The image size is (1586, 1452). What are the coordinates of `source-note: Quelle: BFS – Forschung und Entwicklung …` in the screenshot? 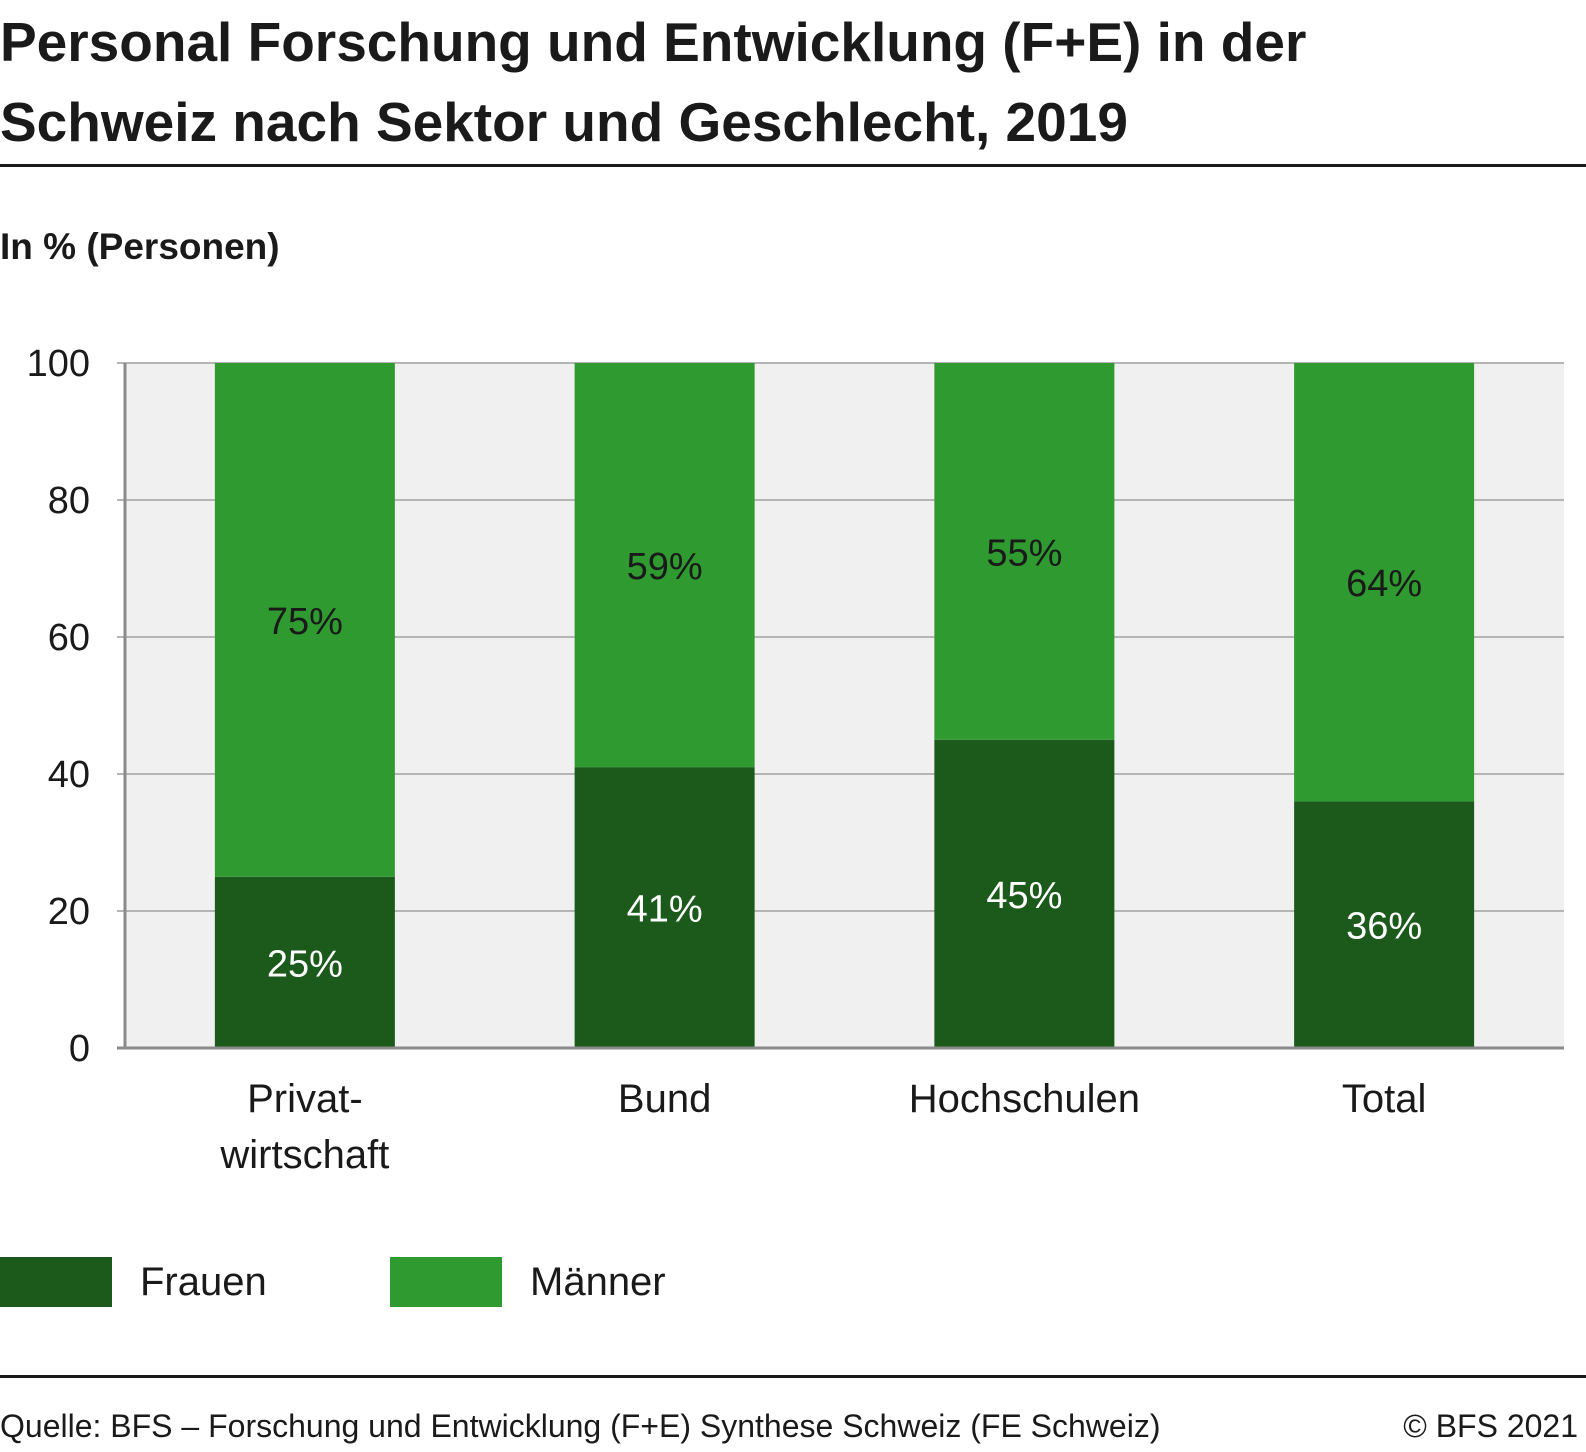 It's located at (580, 1426).